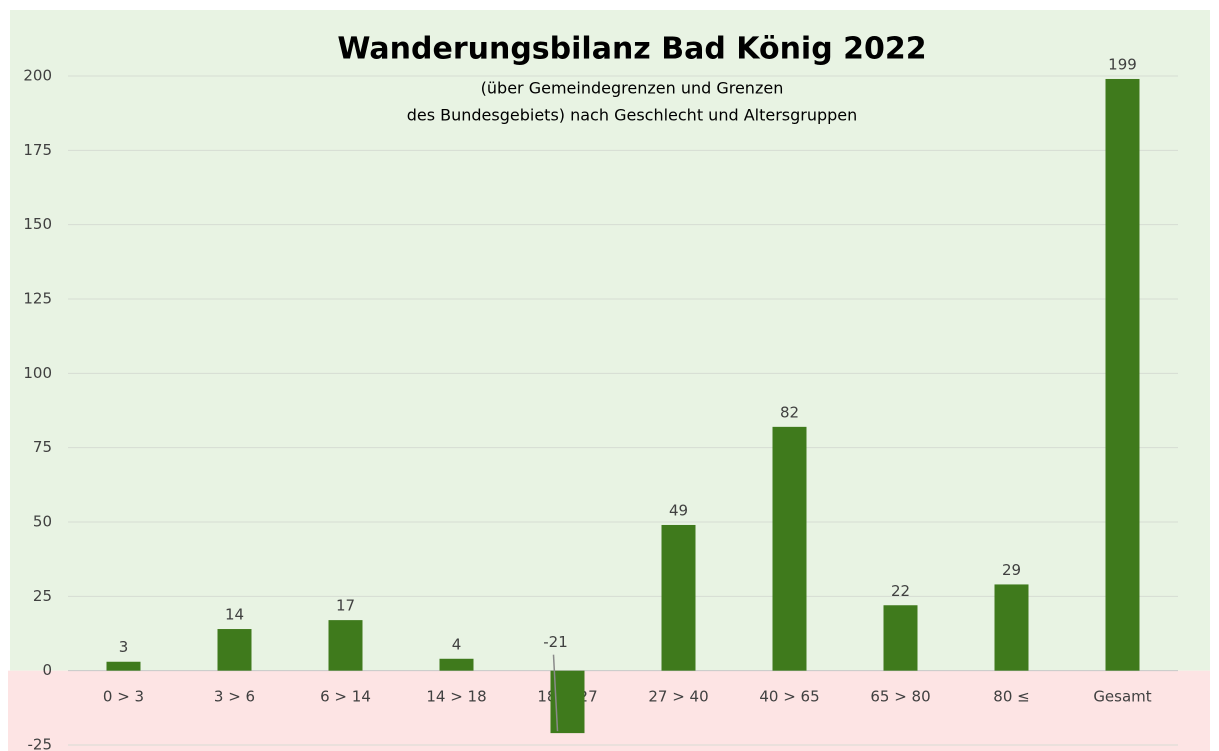 Image resolution: width=1219 pixels, height=751 pixels. I want to click on x-tick-label: 6 > 14, so click(345, 697).